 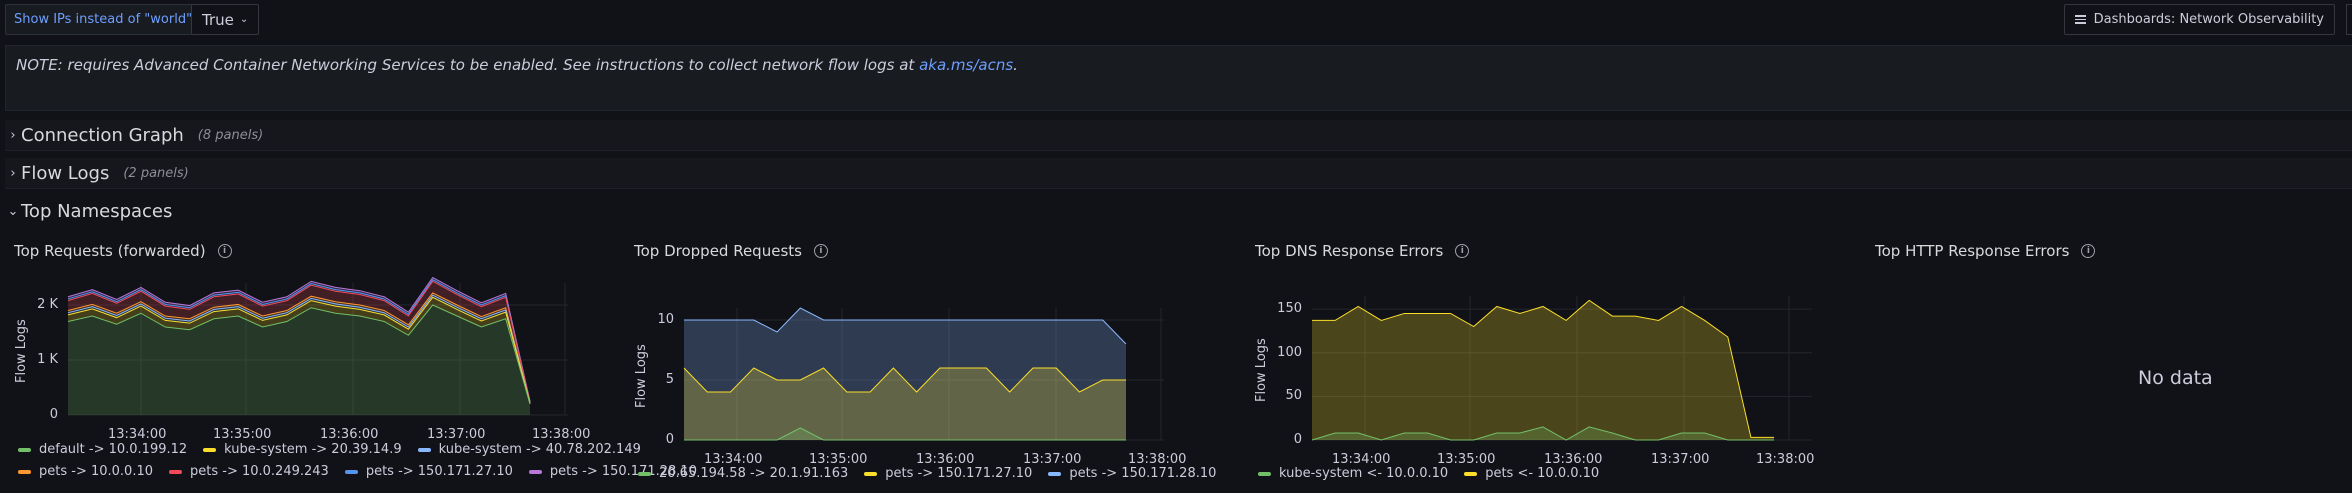 I want to click on row-top-namespaces: ⌄ Top Namespaces, so click(x=1178, y=211).